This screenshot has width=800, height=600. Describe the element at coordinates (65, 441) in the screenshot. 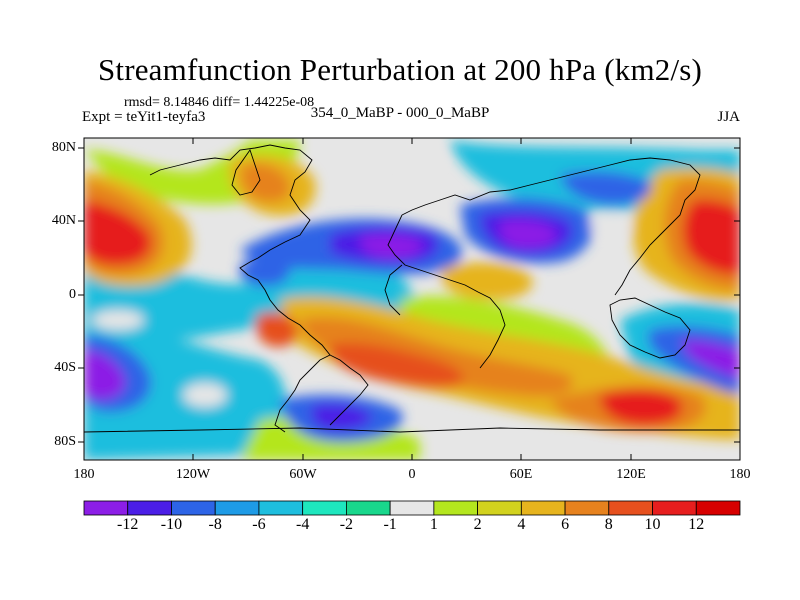

I see `lat-label-80s: 80S` at that location.